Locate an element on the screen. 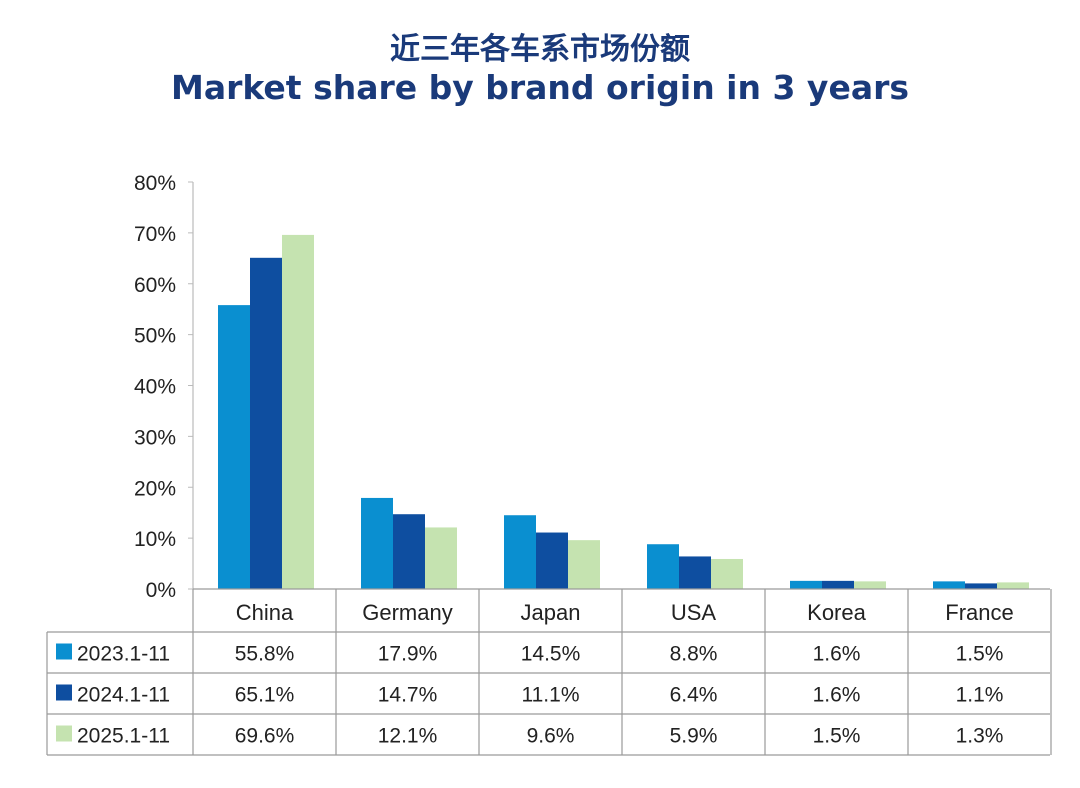 Image resolution: width=1080 pixels, height=788 pixels. legend-label: 2024.1-11 is located at coordinates (123, 695).